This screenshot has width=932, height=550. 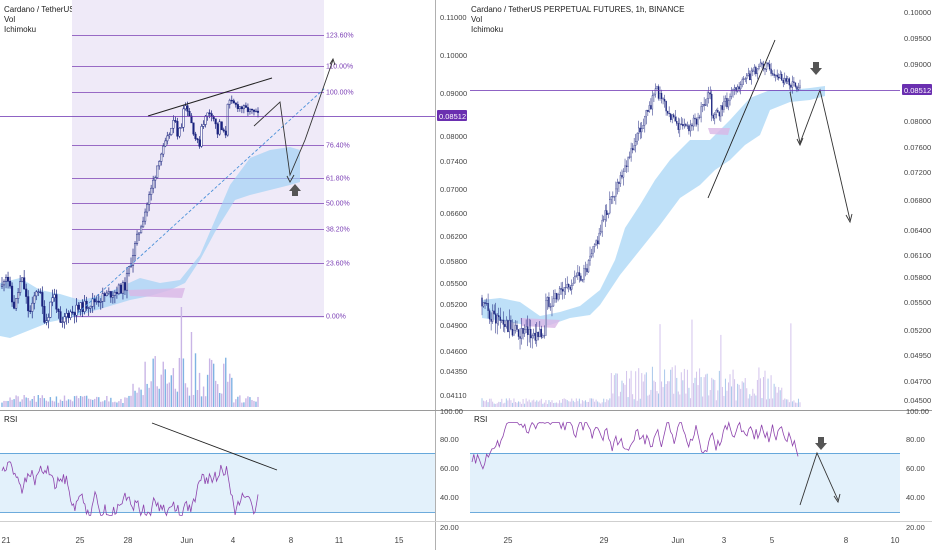 I want to click on left-rsi-tick: 20.00, so click(x=449, y=527).